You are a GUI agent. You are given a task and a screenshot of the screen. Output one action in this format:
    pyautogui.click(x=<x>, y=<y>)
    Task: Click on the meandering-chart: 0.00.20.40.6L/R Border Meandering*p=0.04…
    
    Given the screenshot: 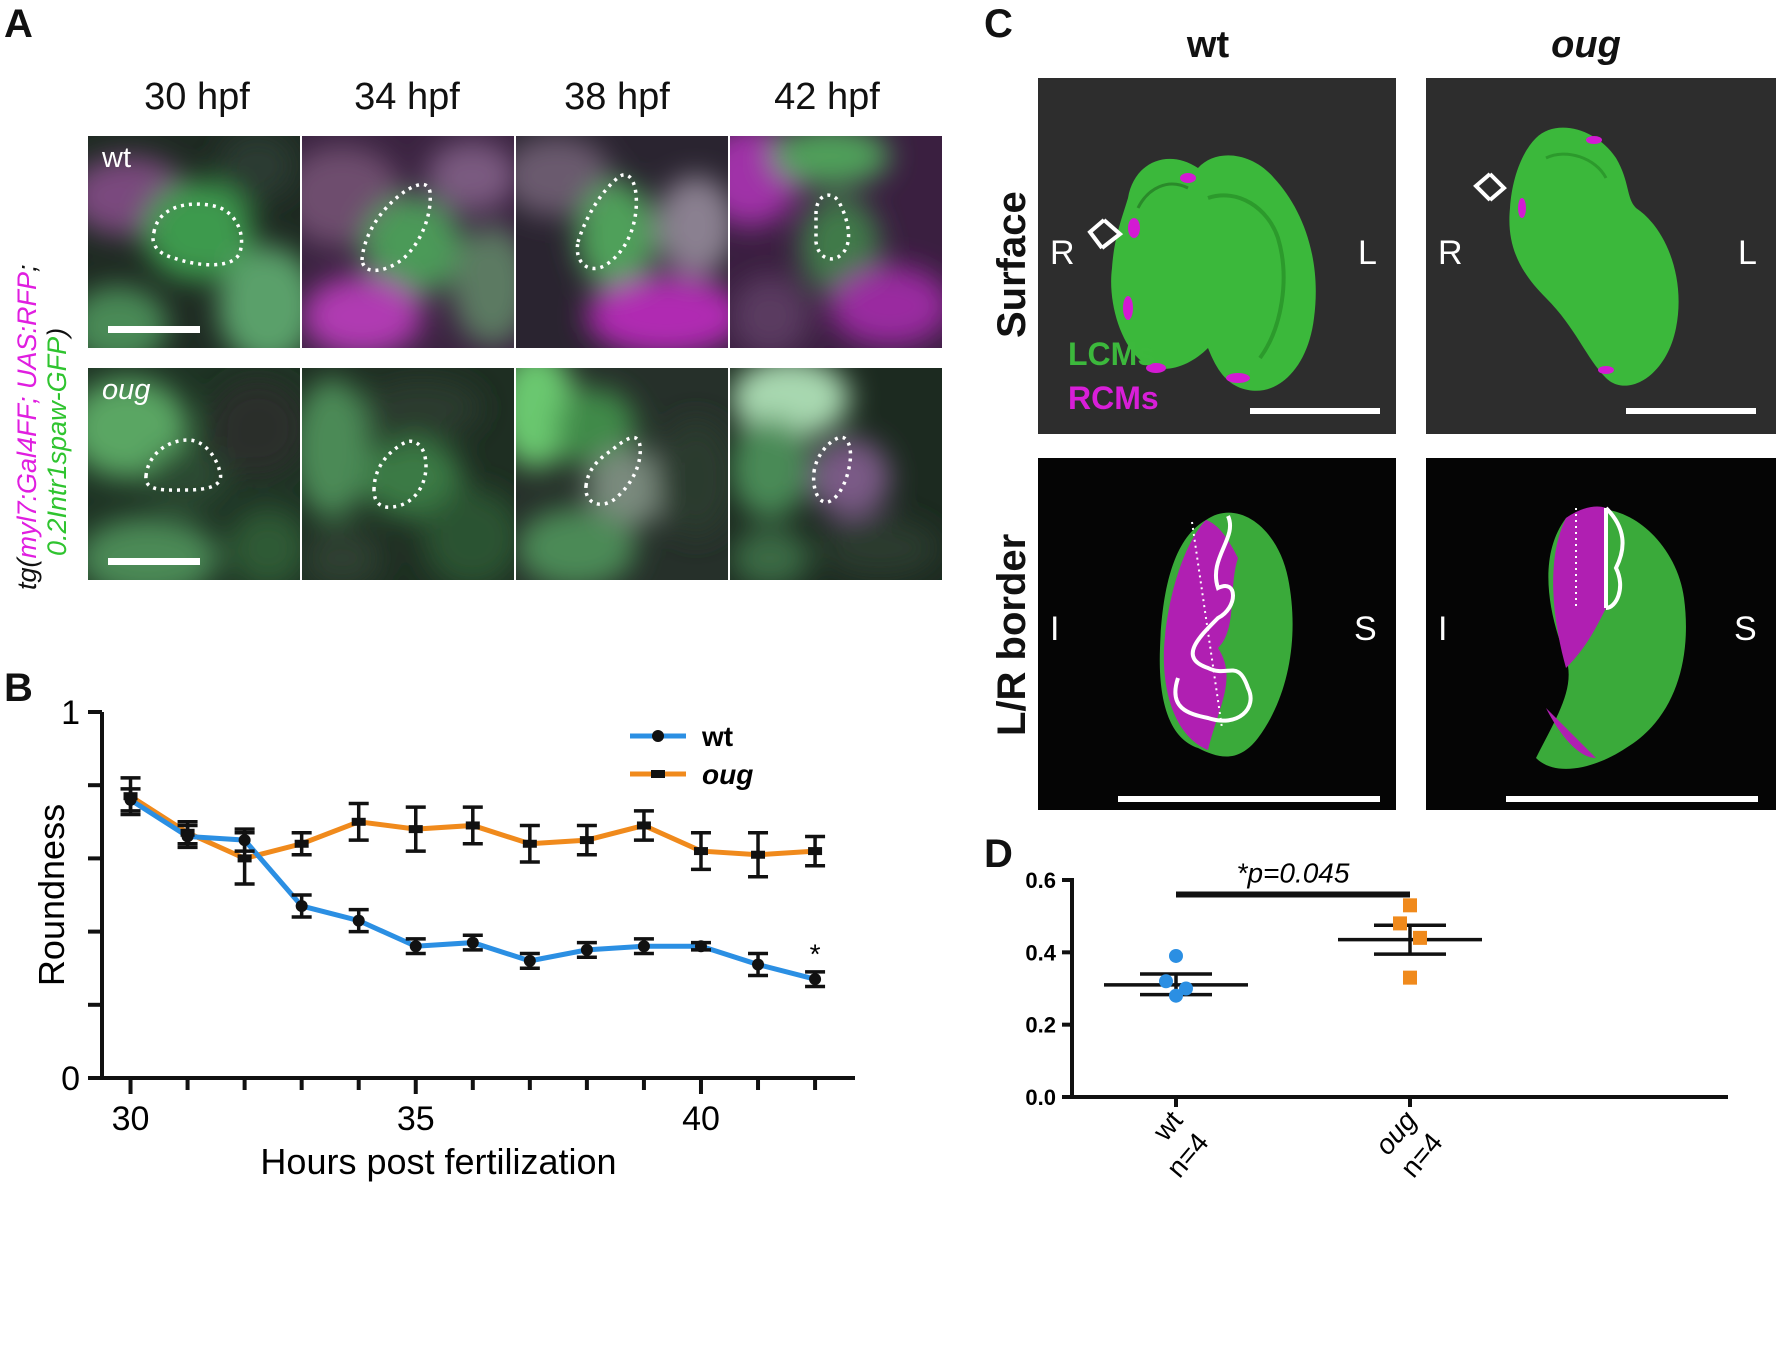 What is the action you would take?
    pyautogui.click(x=1376, y=1020)
    